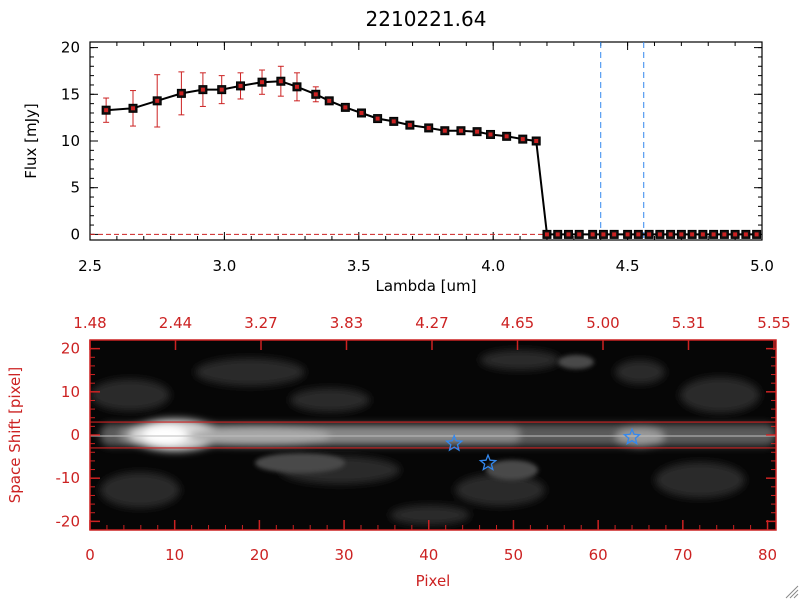 The width and height of the screenshot is (800, 600). Describe the element at coordinates (543, 449) in the screenshot. I see `source-markers` at that location.